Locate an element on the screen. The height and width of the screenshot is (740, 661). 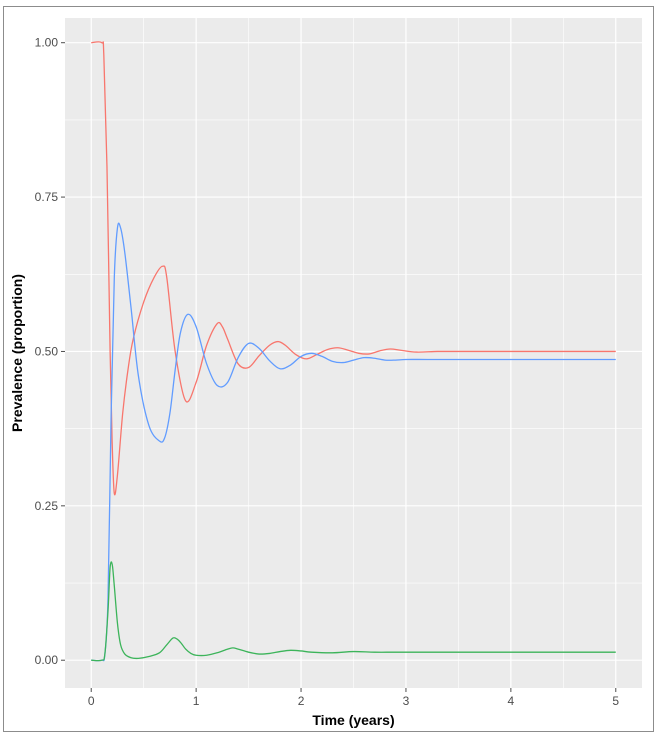
x-tick-label: 5 is located at coordinates (615, 701).